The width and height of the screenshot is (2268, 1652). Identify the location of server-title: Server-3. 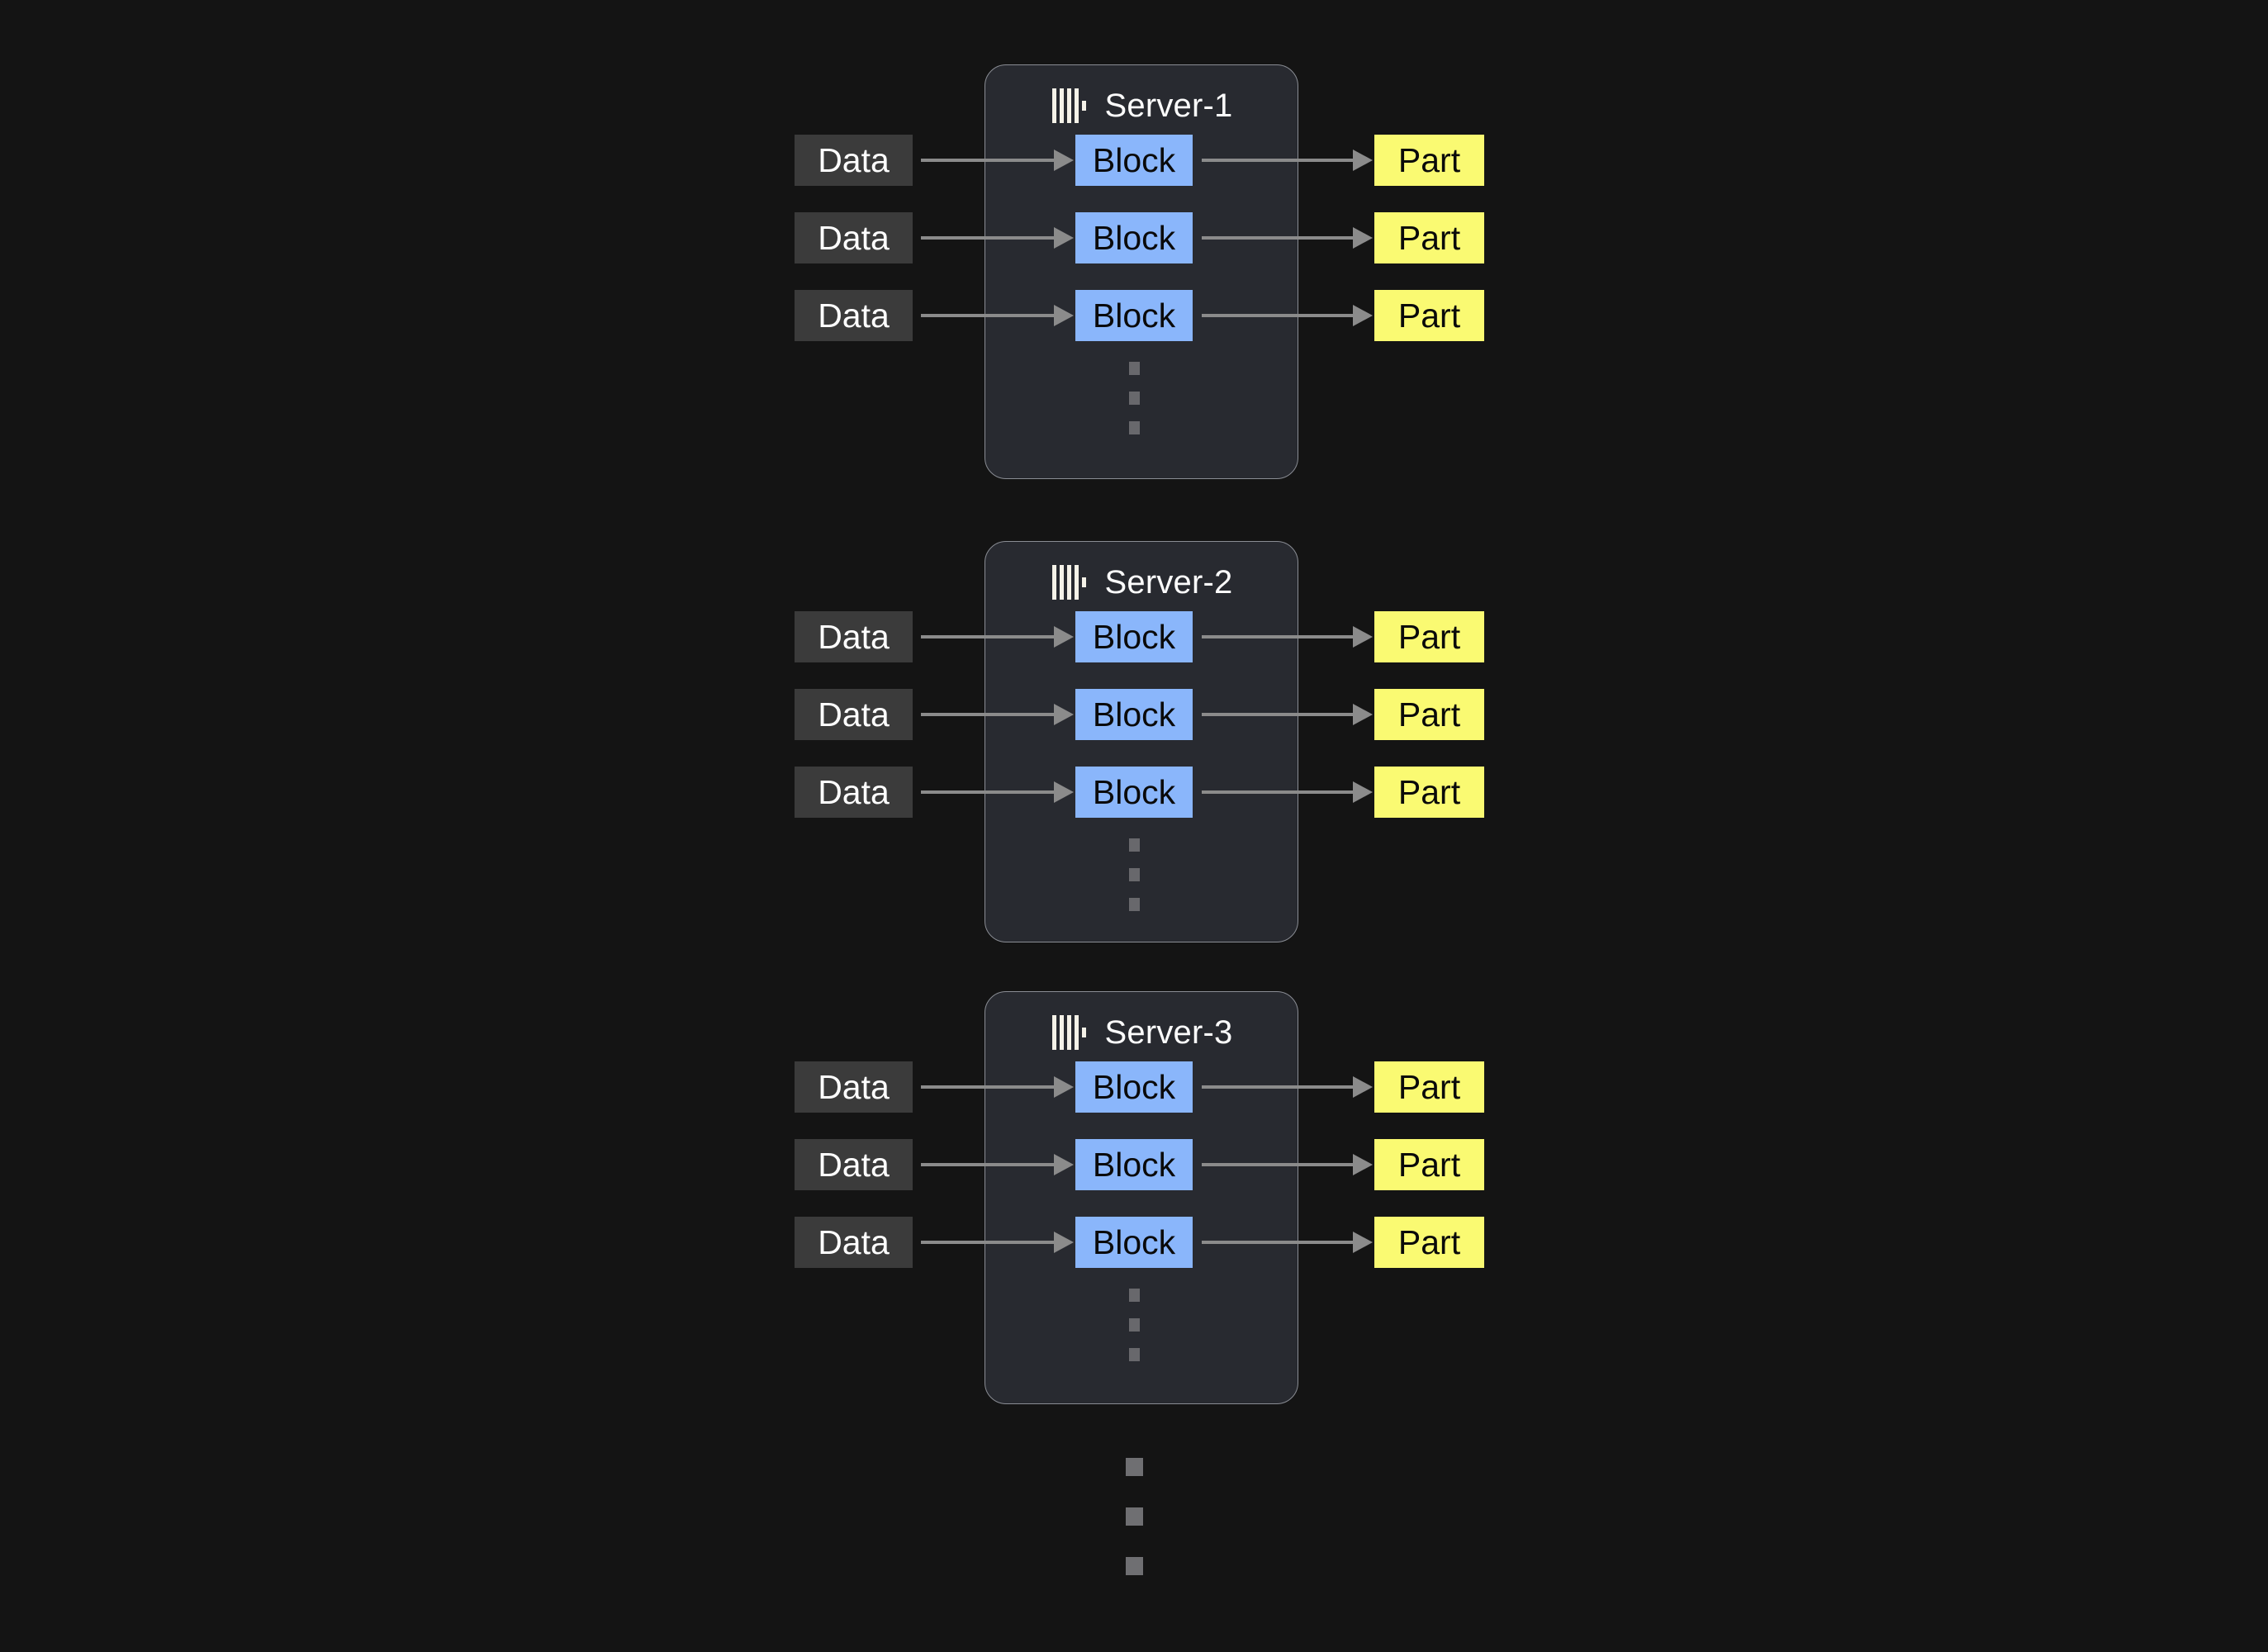
(1168, 1032).